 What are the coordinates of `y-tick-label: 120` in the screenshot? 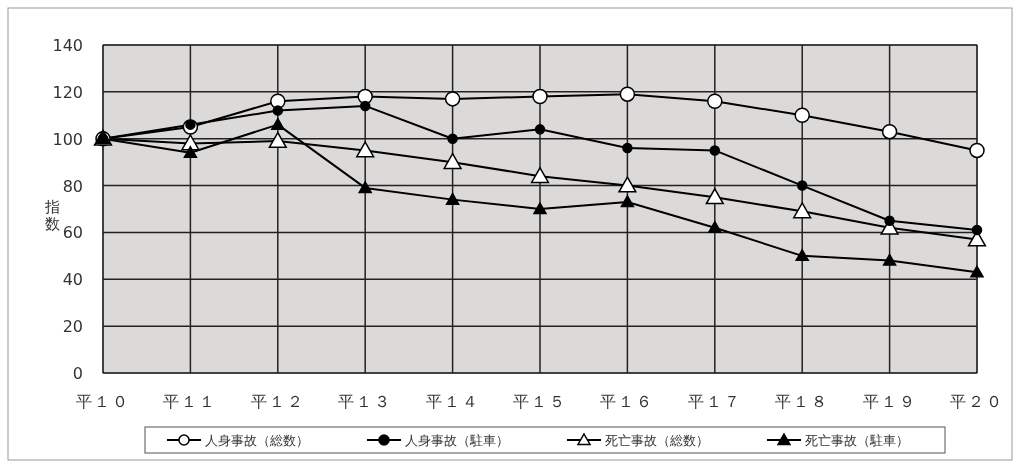 It's located at (67, 92).